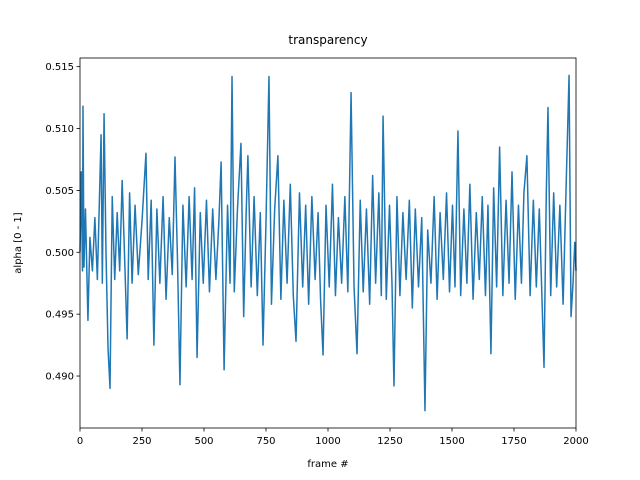 The image size is (640, 480). I want to click on x-axis-label: frame #, so click(327, 464).